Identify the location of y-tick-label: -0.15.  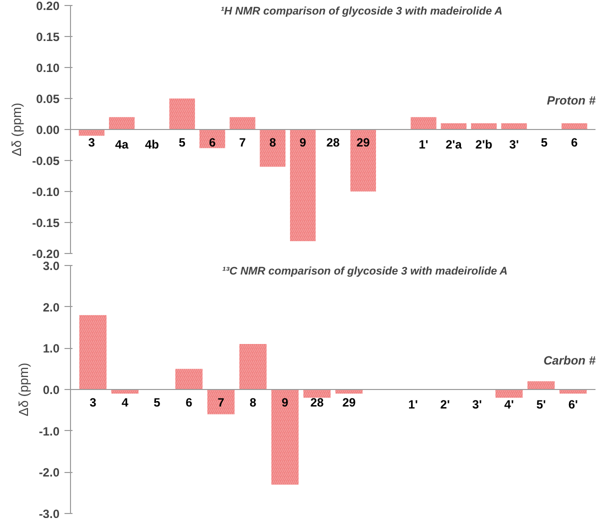
(46, 223).